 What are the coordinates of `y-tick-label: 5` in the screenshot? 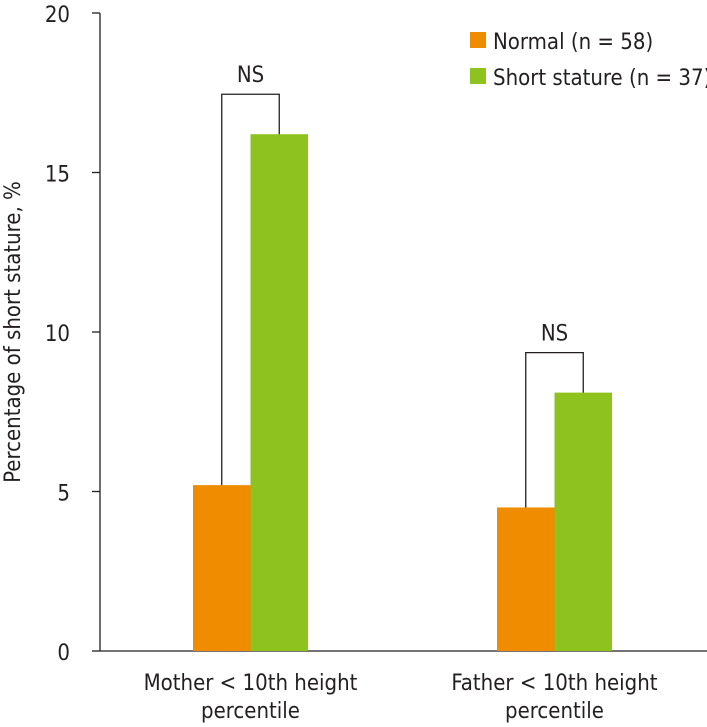 It's located at (63, 494).